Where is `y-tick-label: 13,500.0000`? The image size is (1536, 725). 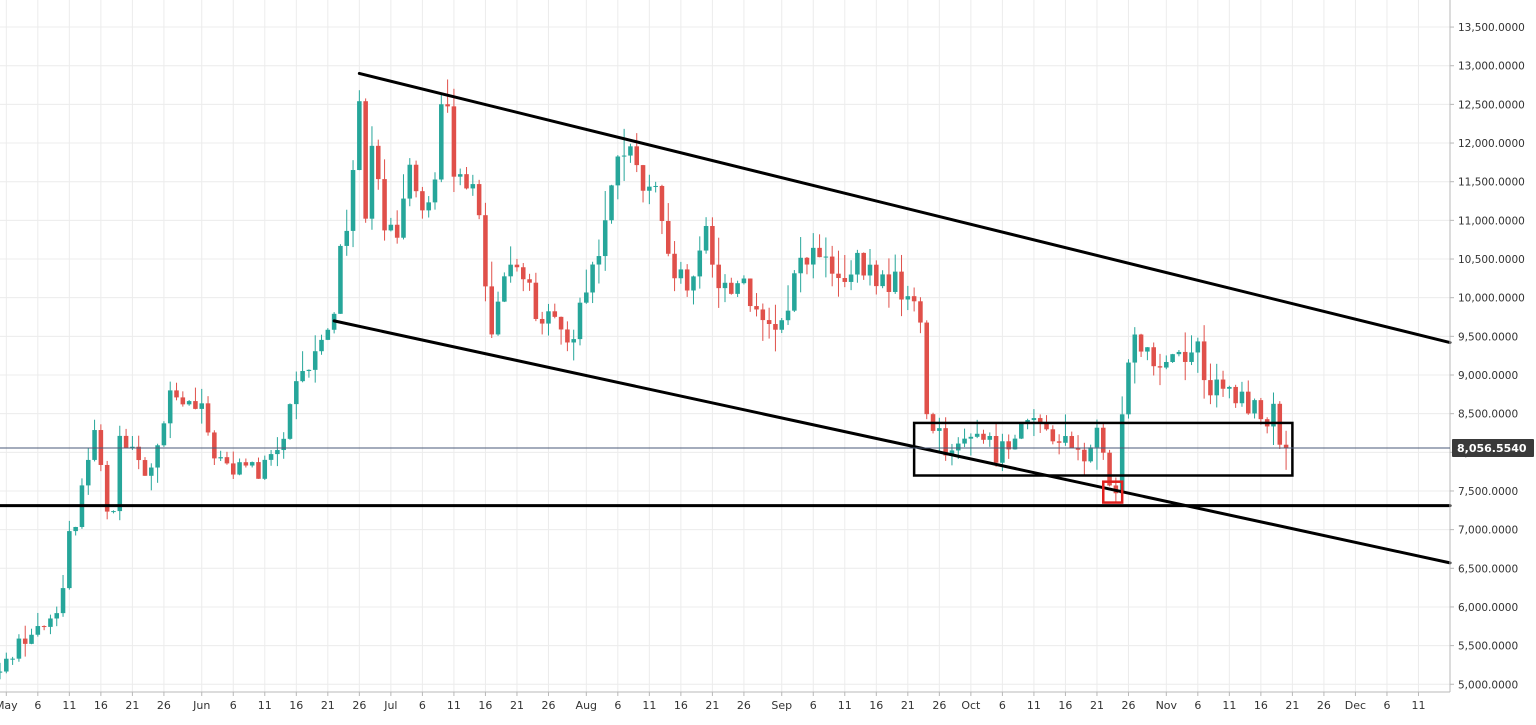 y-tick-label: 13,500.0000 is located at coordinates (1491, 28).